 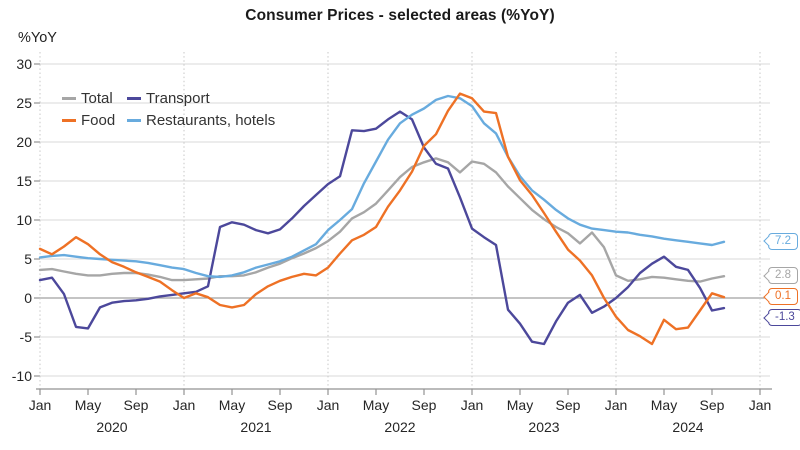 What do you see at coordinates (28, 259) in the screenshot?
I see `y-tick-label: 5` at bounding box center [28, 259].